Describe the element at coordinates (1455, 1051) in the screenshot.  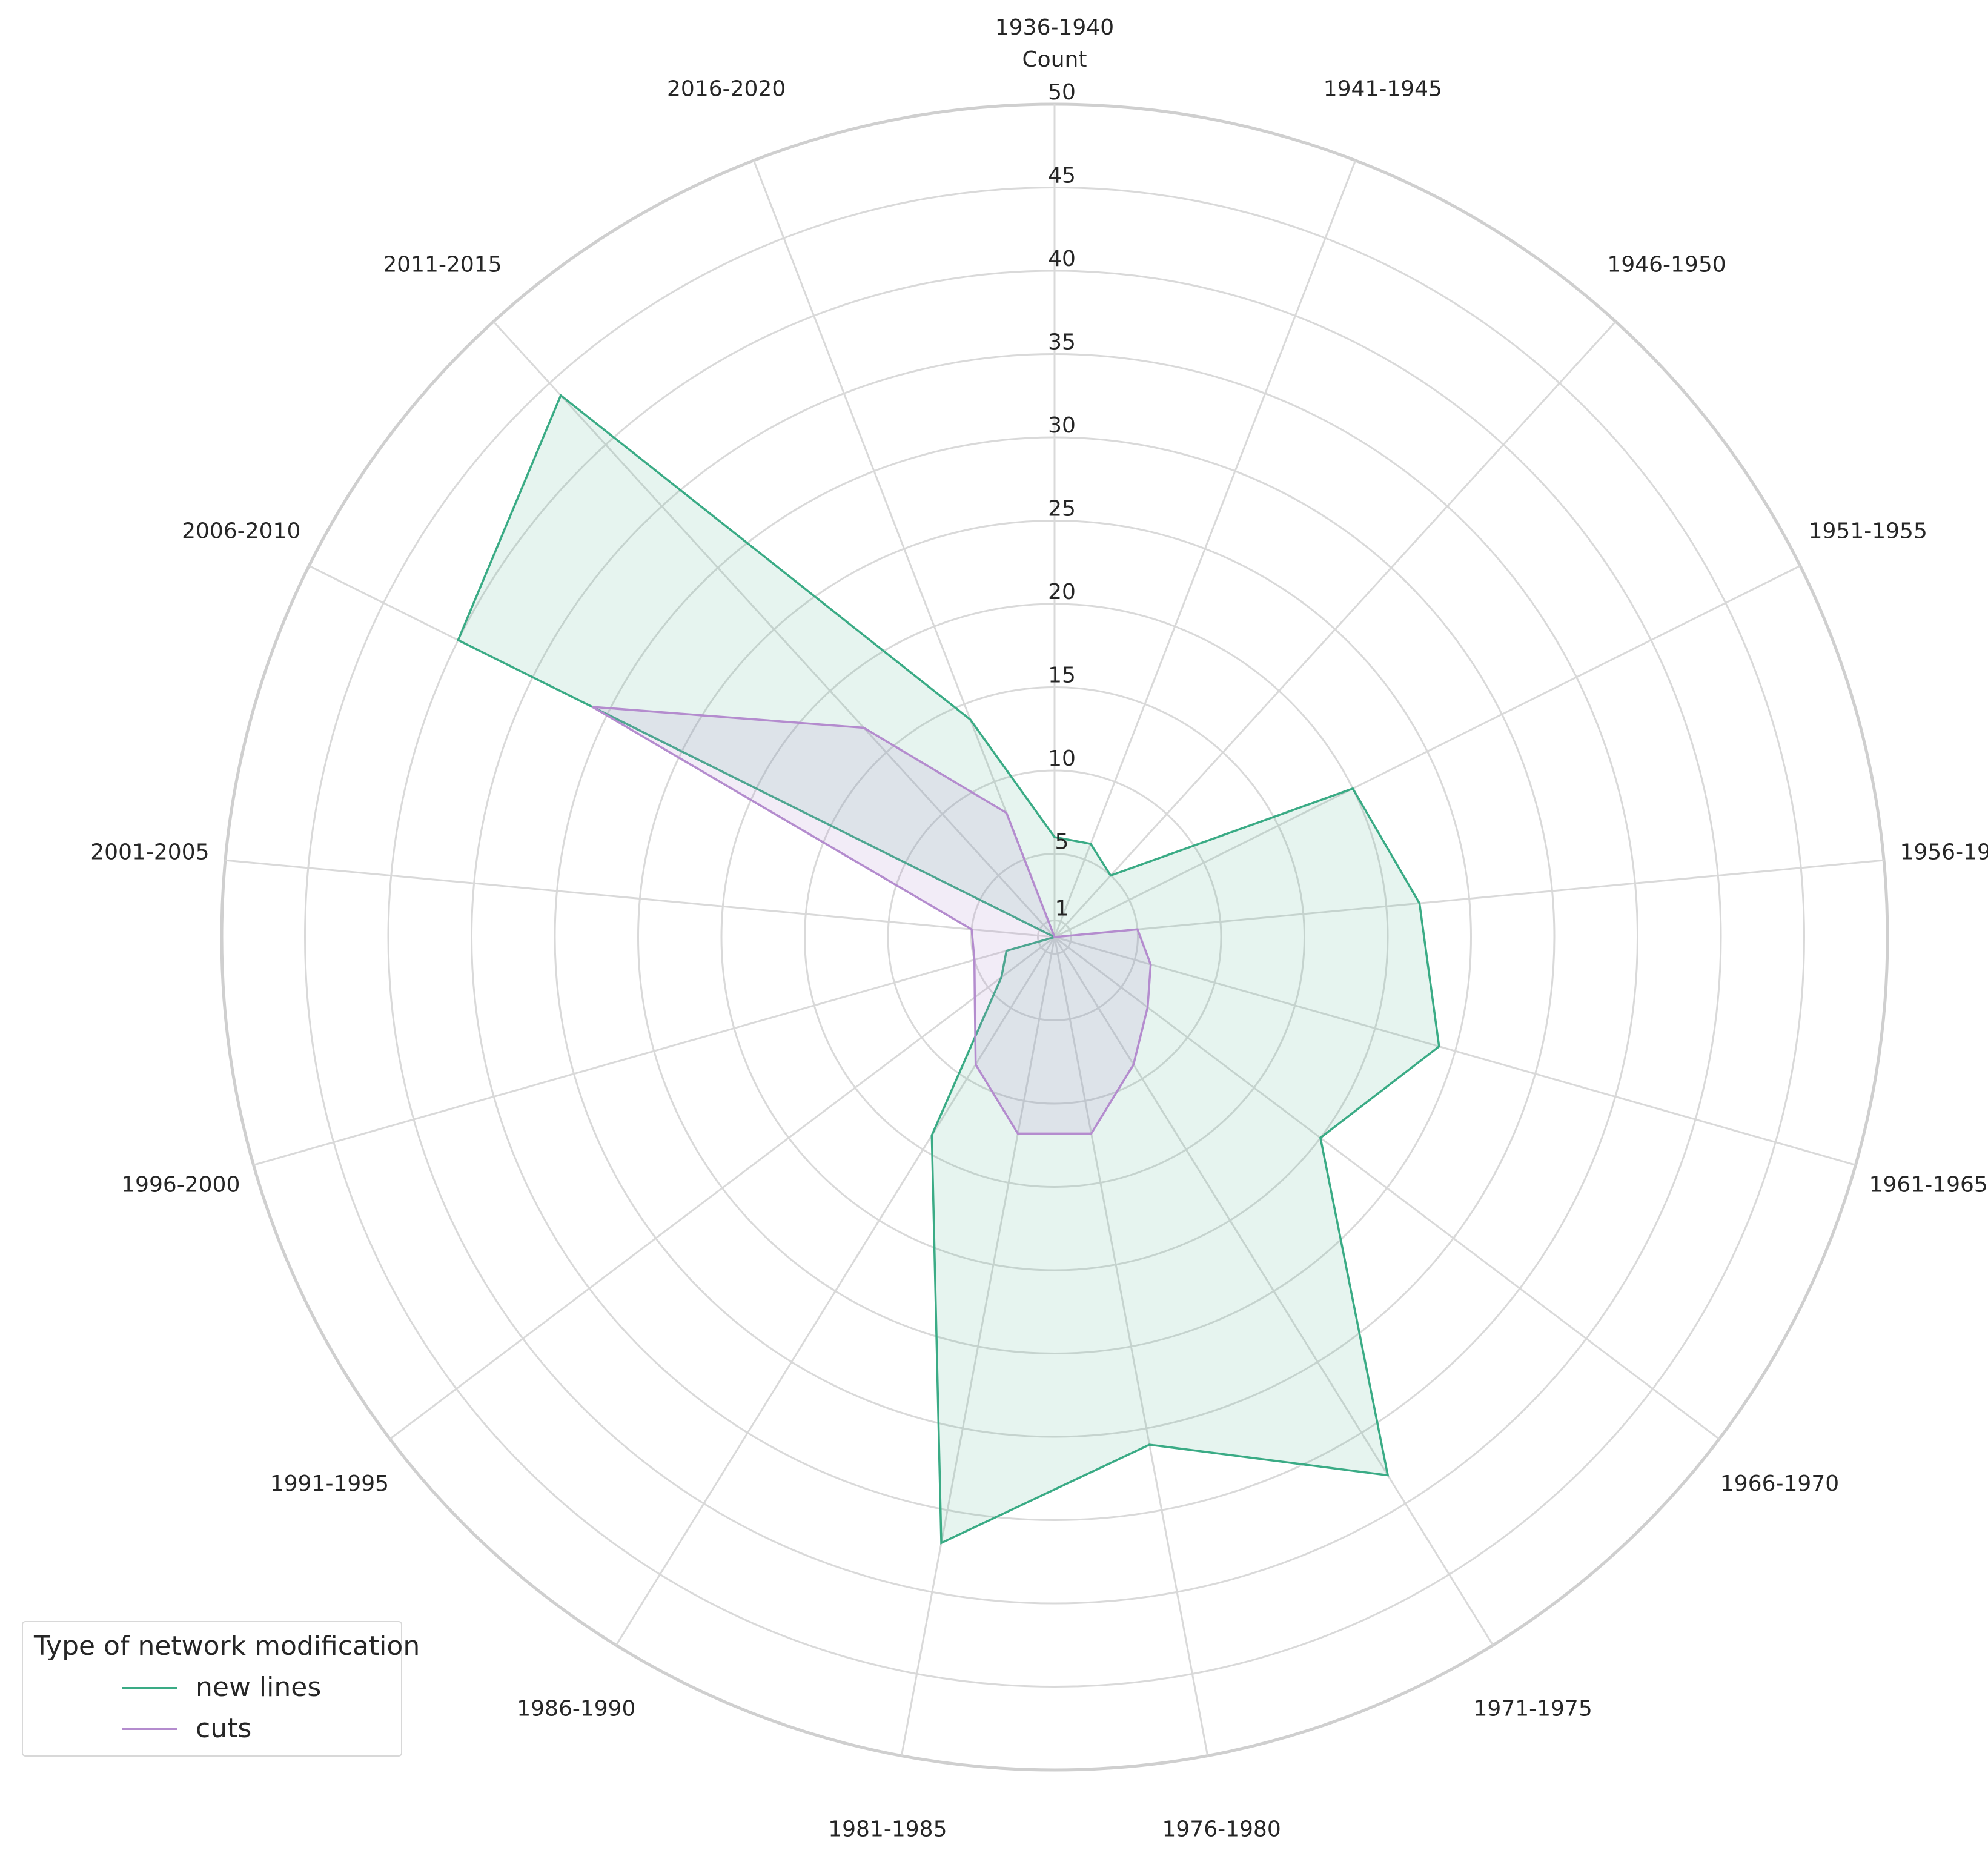
I see `spoke-1961-1965` at that location.